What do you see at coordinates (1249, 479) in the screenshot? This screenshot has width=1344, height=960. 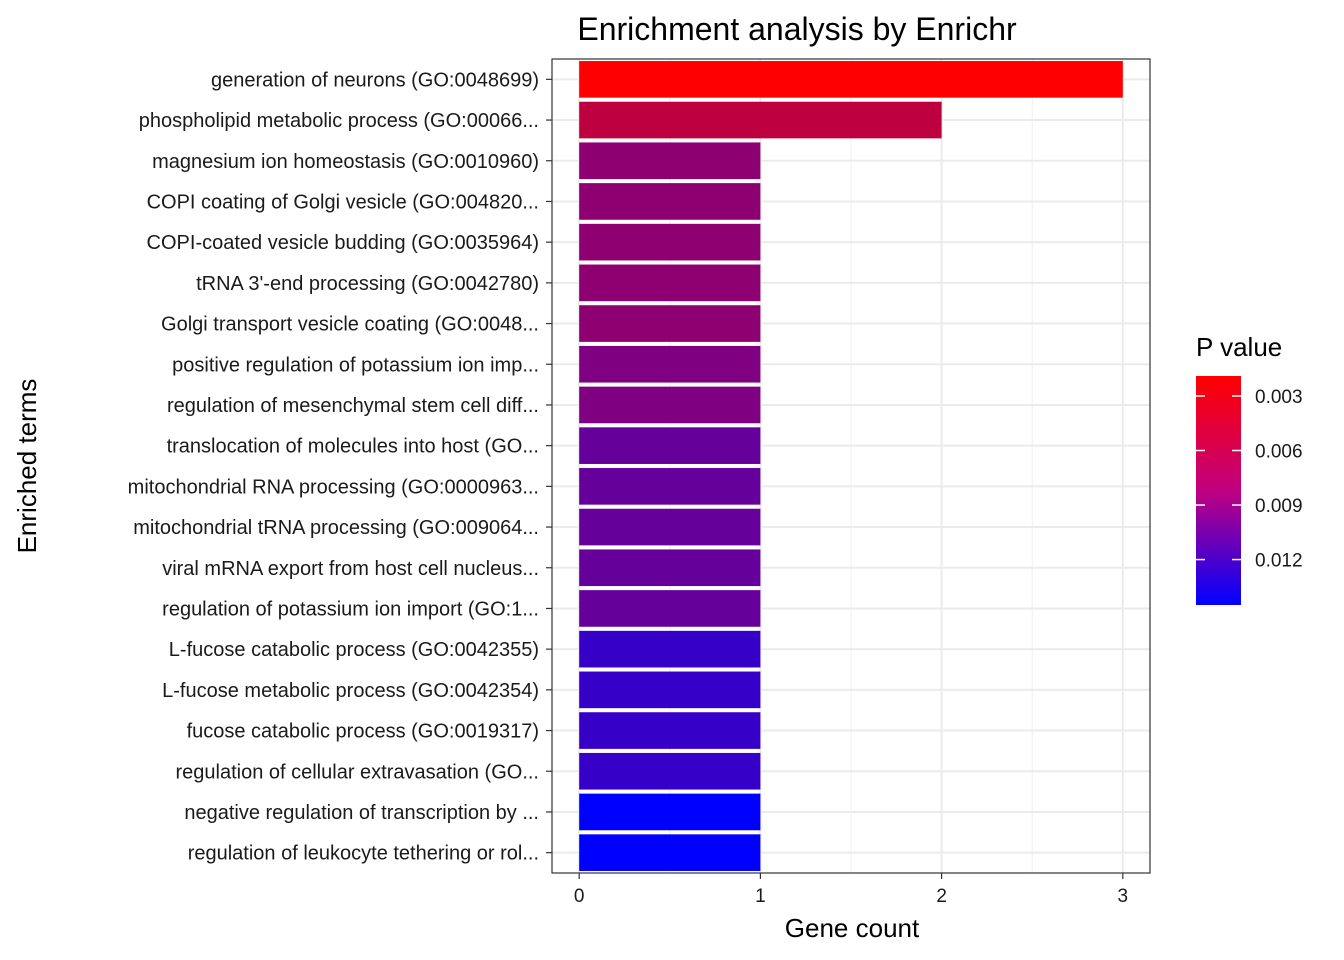 I see `legend-ticks: 0.003 0.006 0.009 0.012` at bounding box center [1249, 479].